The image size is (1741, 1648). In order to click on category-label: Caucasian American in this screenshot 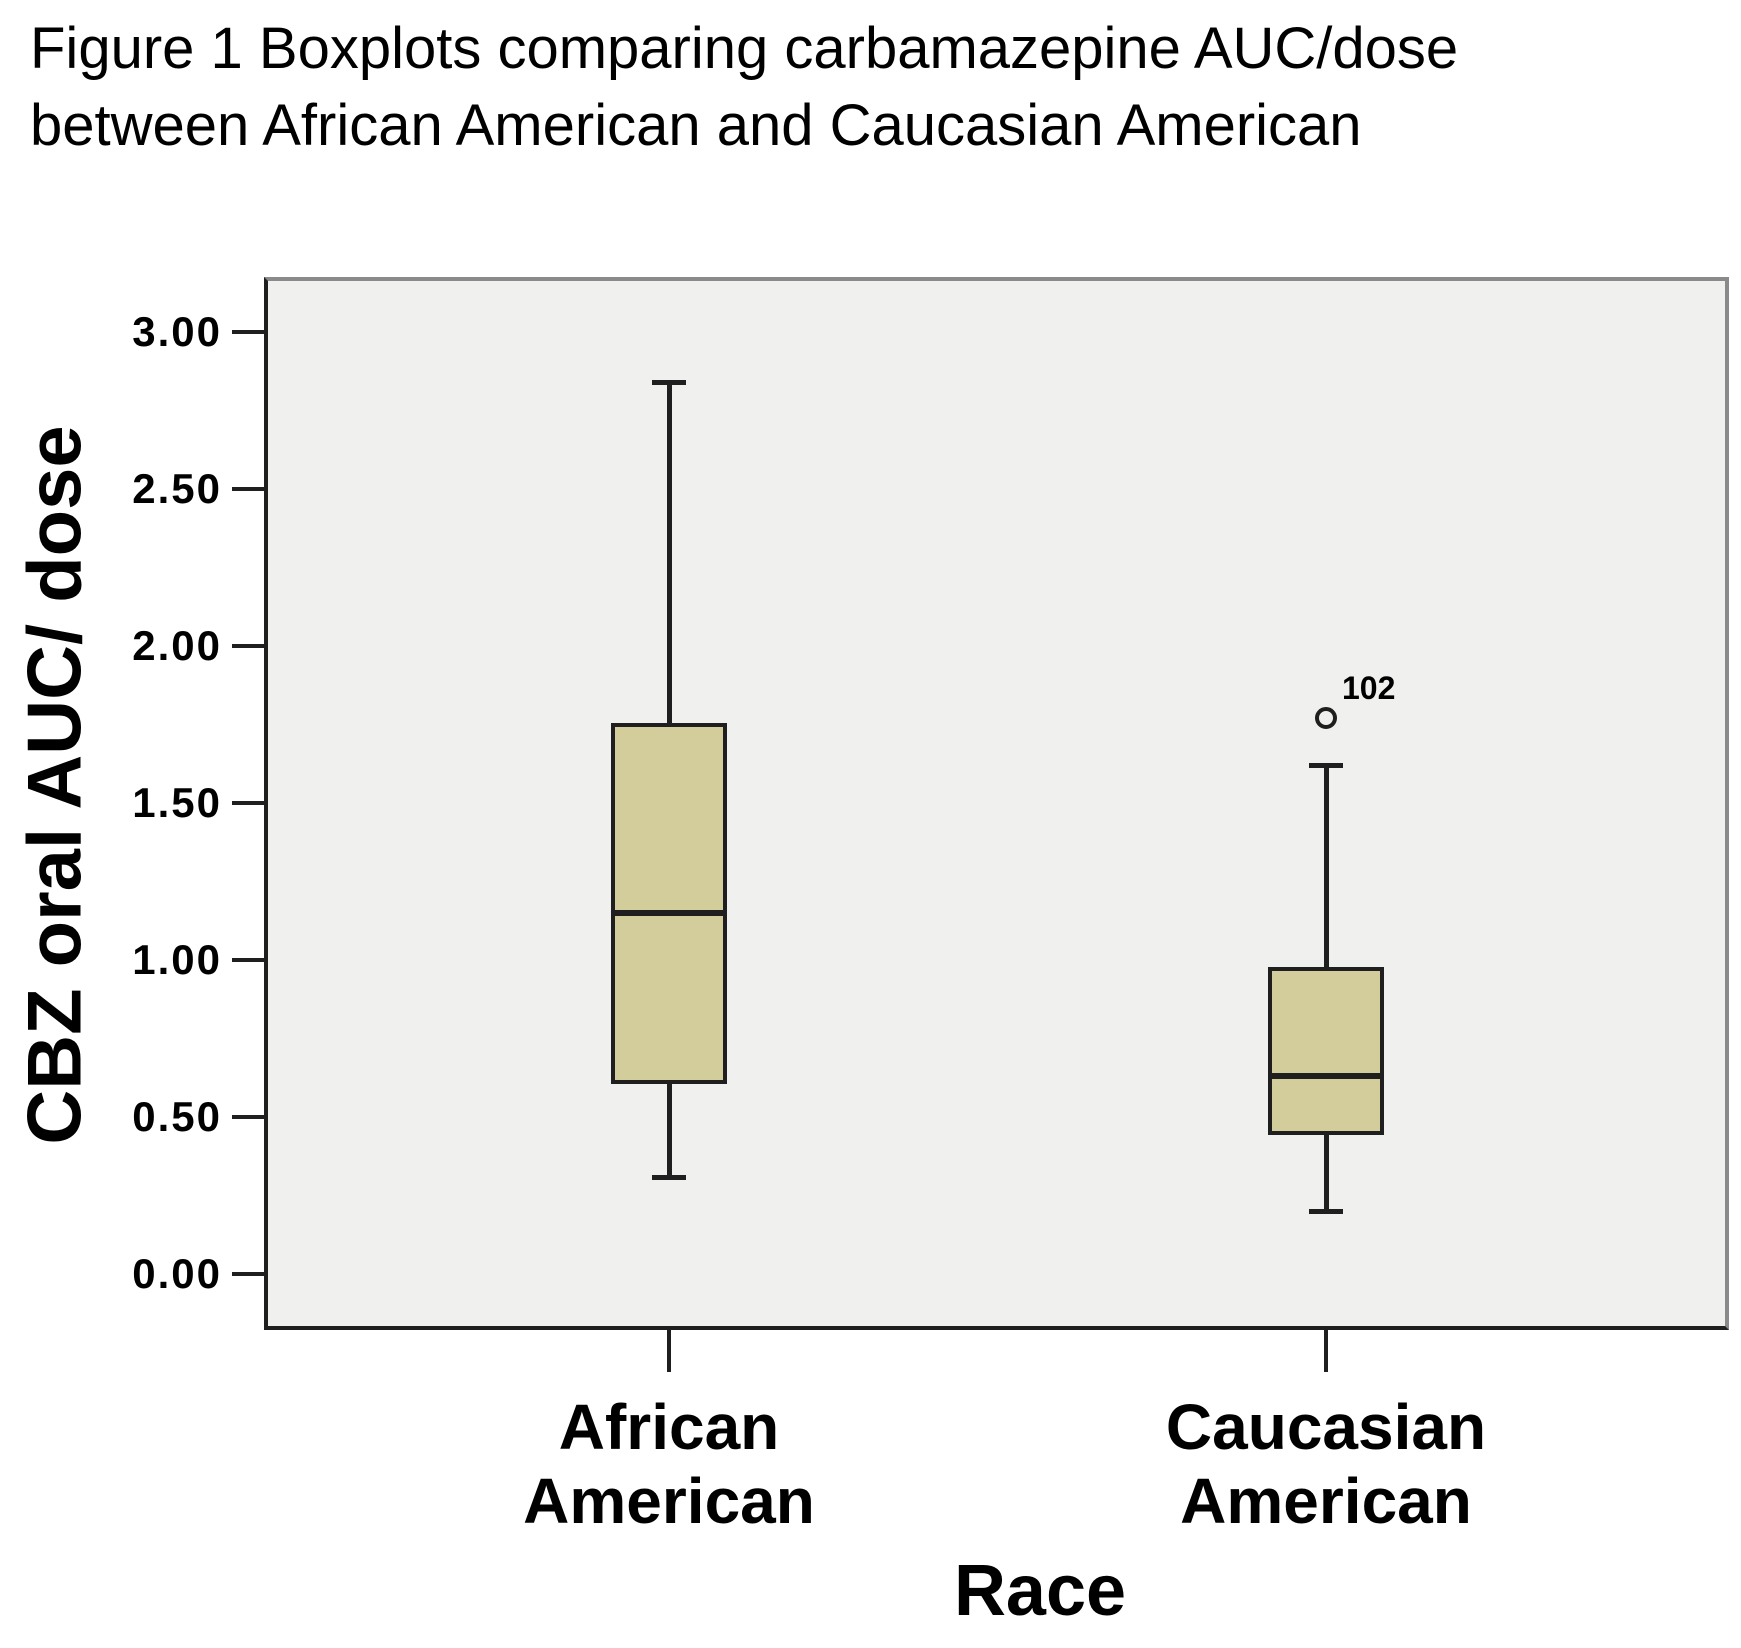, I will do `click(1326, 1464)`.